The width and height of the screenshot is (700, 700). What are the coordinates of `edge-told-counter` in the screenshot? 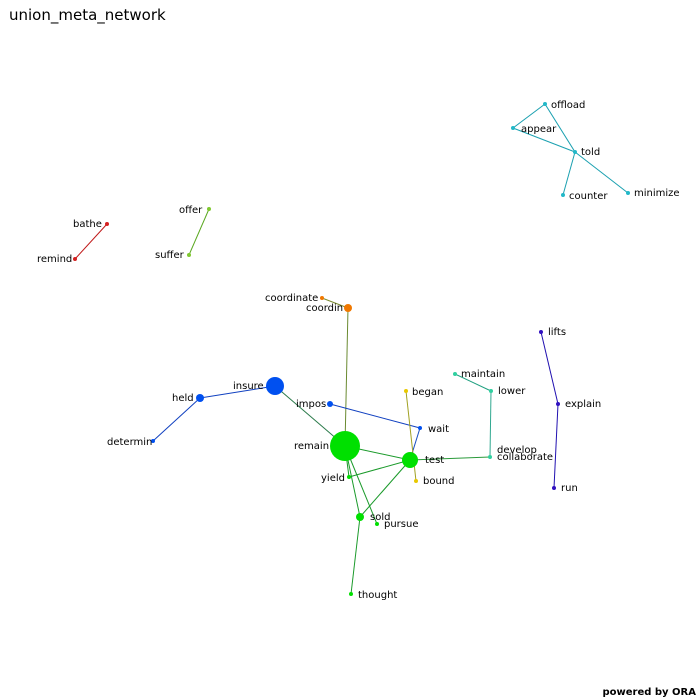 It's located at (569, 173).